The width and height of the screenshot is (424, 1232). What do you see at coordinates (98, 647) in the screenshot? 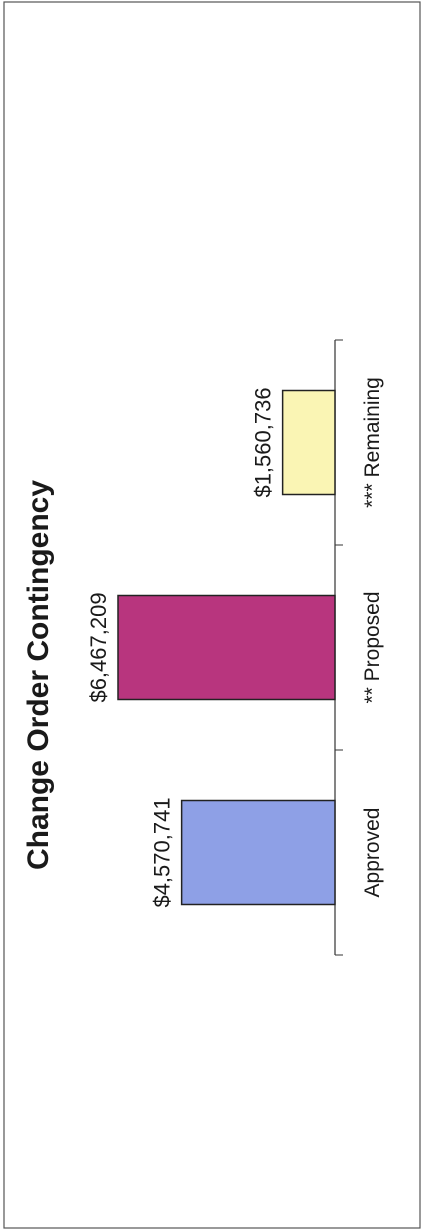
I see `value-label-proposed: $6,467,209` at bounding box center [98, 647].